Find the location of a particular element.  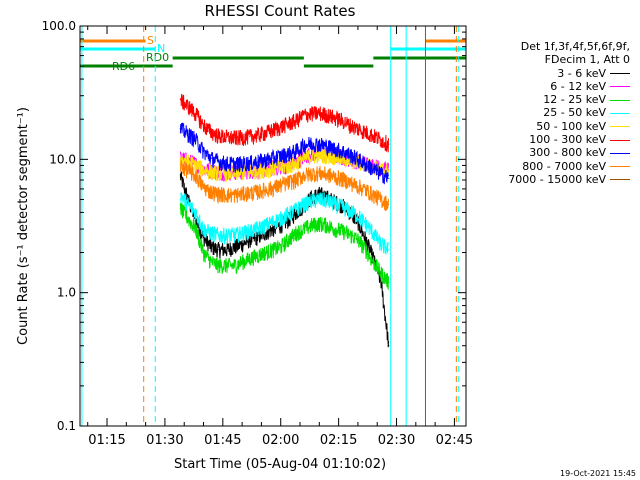

series-12-25-kev is located at coordinates (284, 246).